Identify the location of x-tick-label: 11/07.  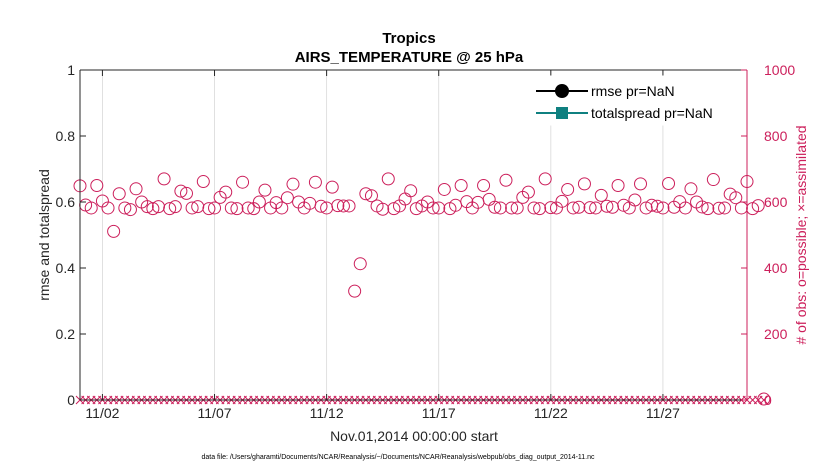
(215, 413).